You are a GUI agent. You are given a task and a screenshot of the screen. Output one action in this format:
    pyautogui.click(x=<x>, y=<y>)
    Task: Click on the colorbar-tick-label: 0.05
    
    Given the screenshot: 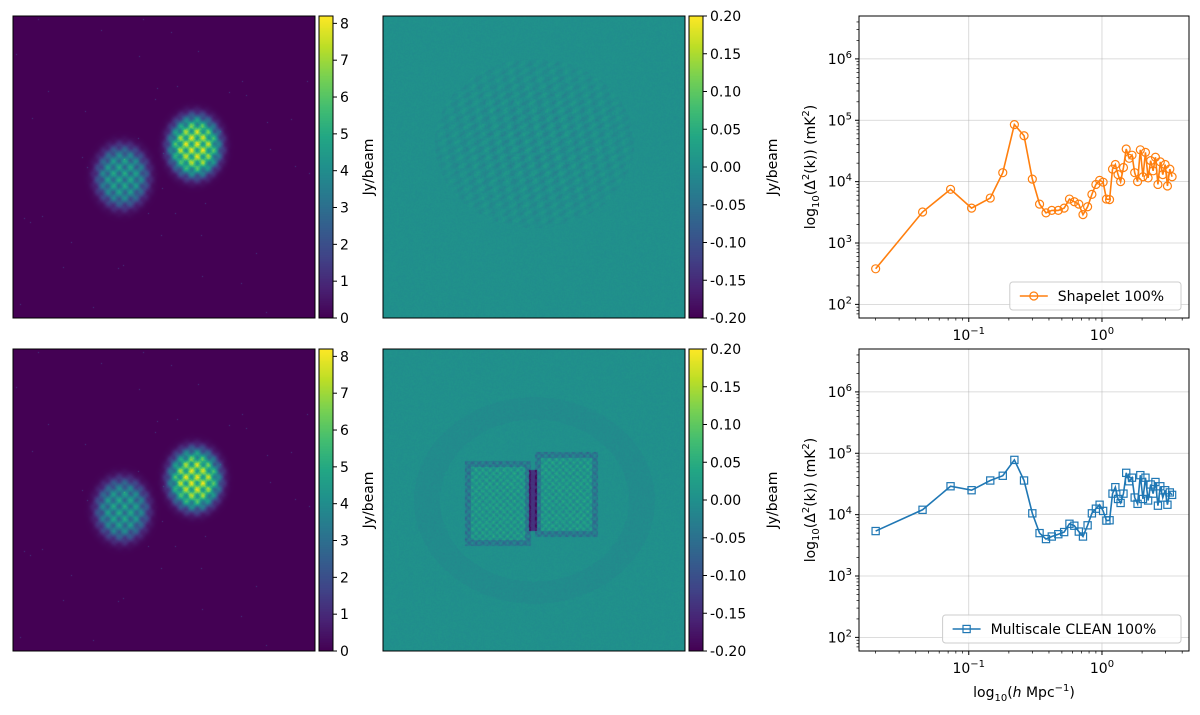 What is the action you would take?
    pyautogui.click(x=725, y=463)
    